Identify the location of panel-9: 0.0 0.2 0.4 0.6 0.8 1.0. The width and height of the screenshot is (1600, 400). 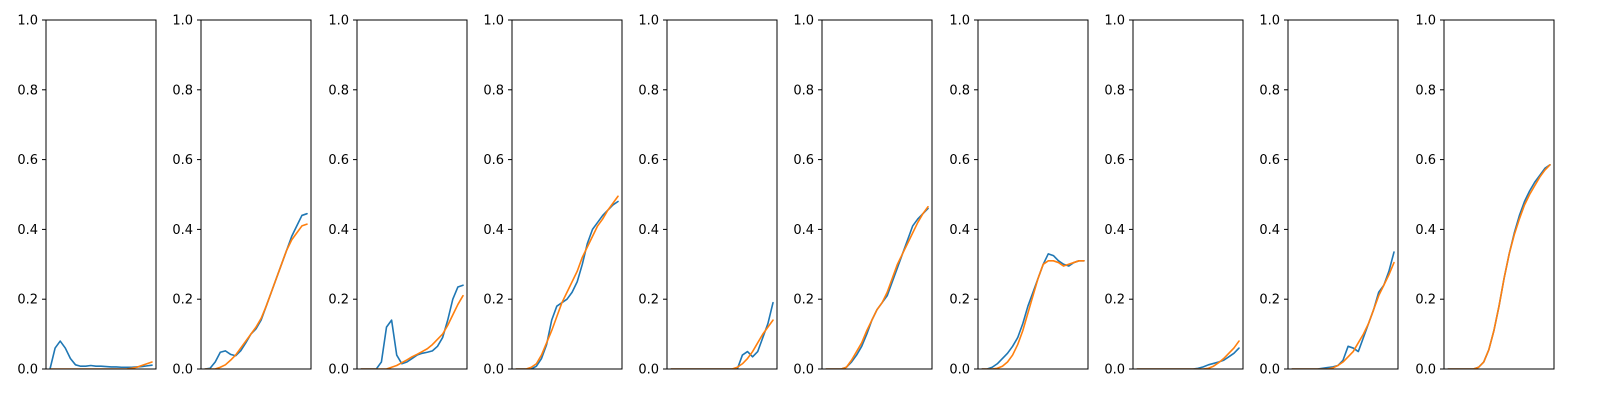
(1329, 196).